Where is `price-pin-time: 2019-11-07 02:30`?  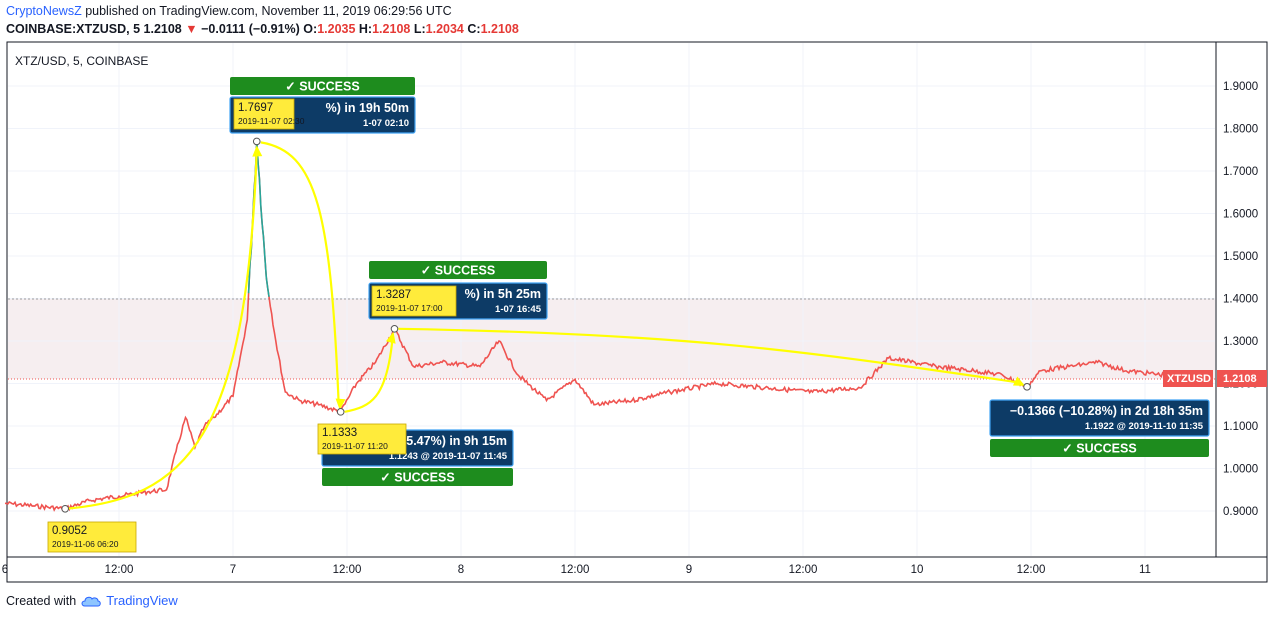
price-pin-time: 2019-11-07 02:30 is located at coordinates (271, 121).